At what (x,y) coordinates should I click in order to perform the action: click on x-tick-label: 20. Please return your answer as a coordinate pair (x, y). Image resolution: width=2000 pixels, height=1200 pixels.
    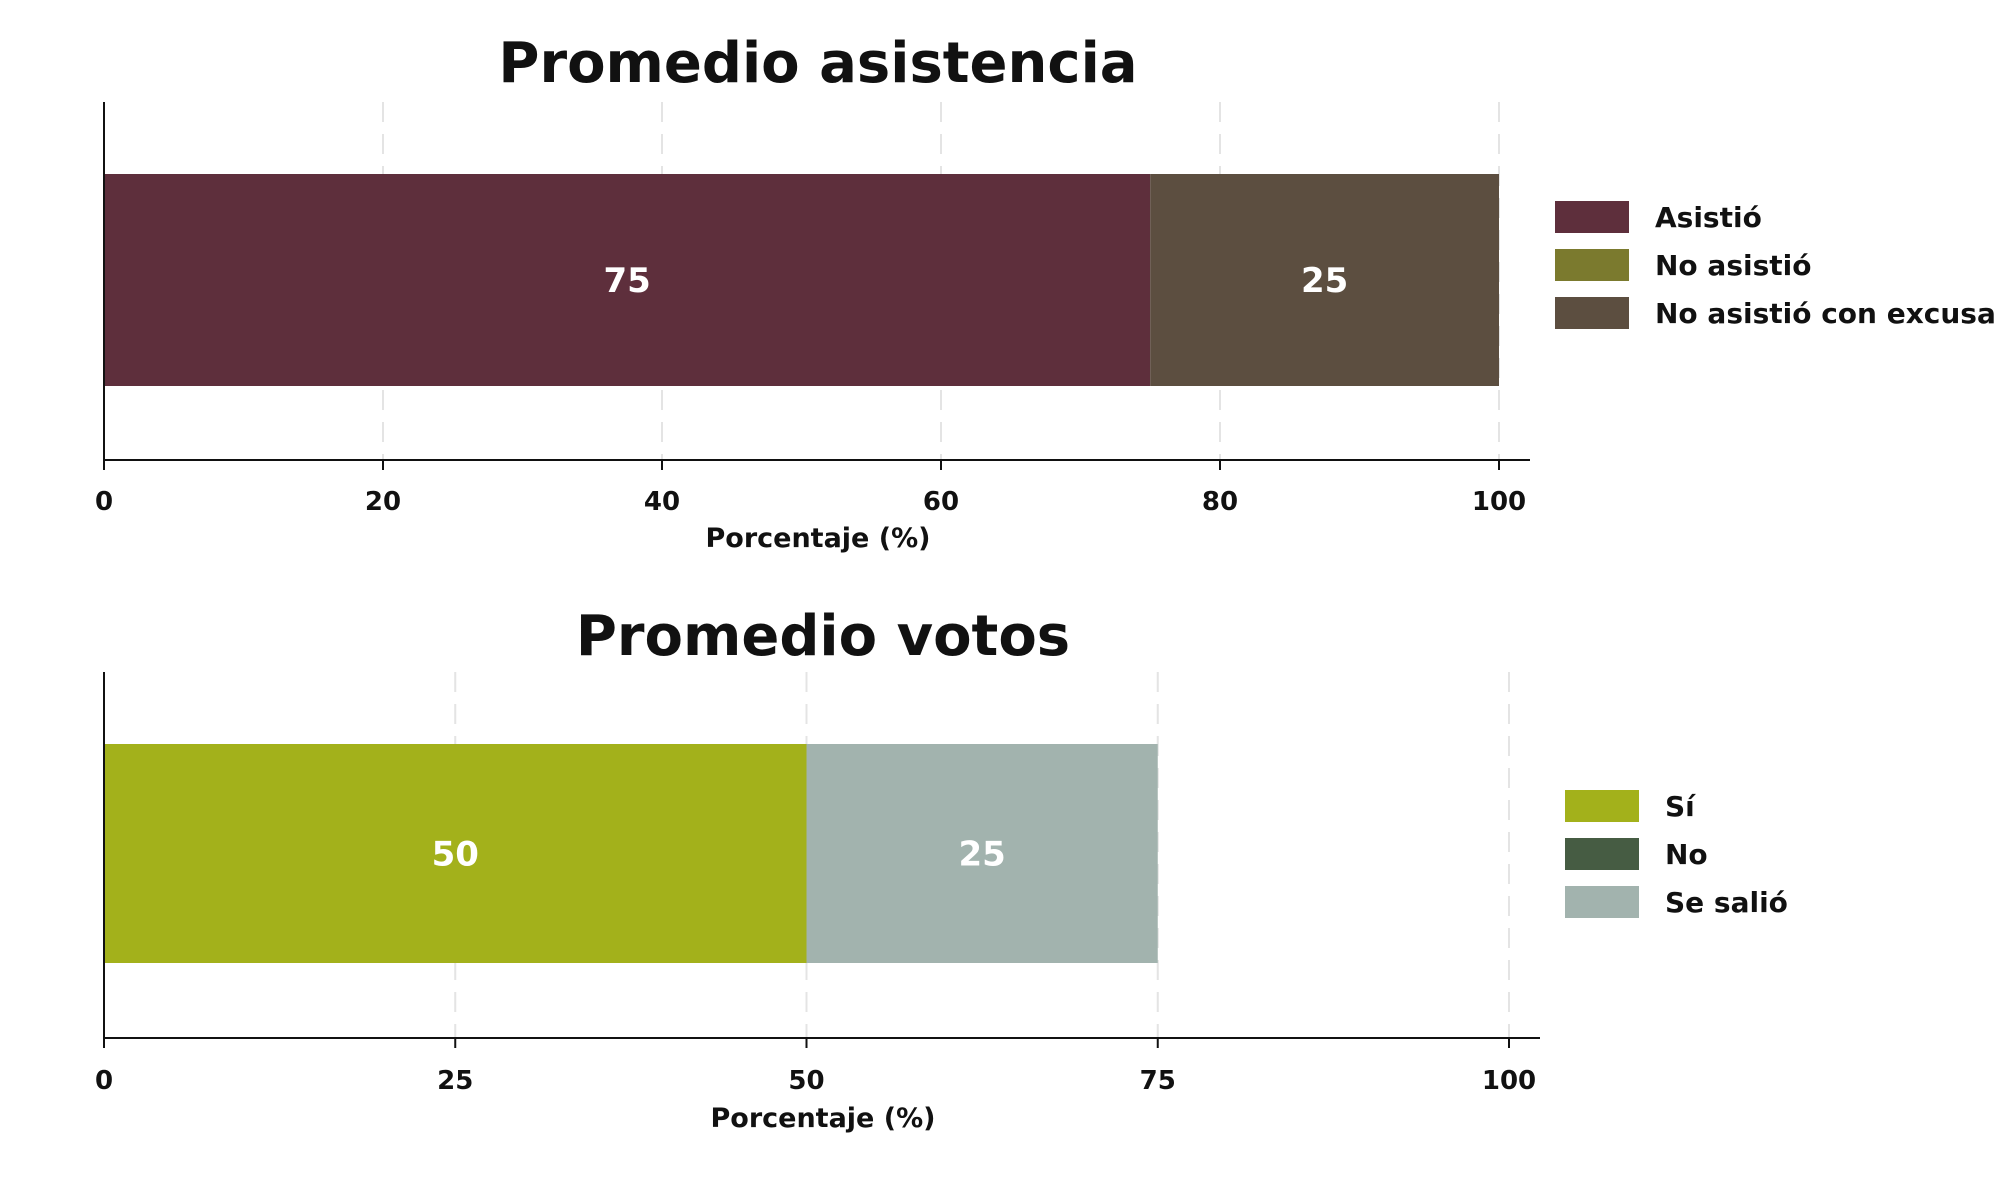
    Looking at the image, I should click on (383, 502).